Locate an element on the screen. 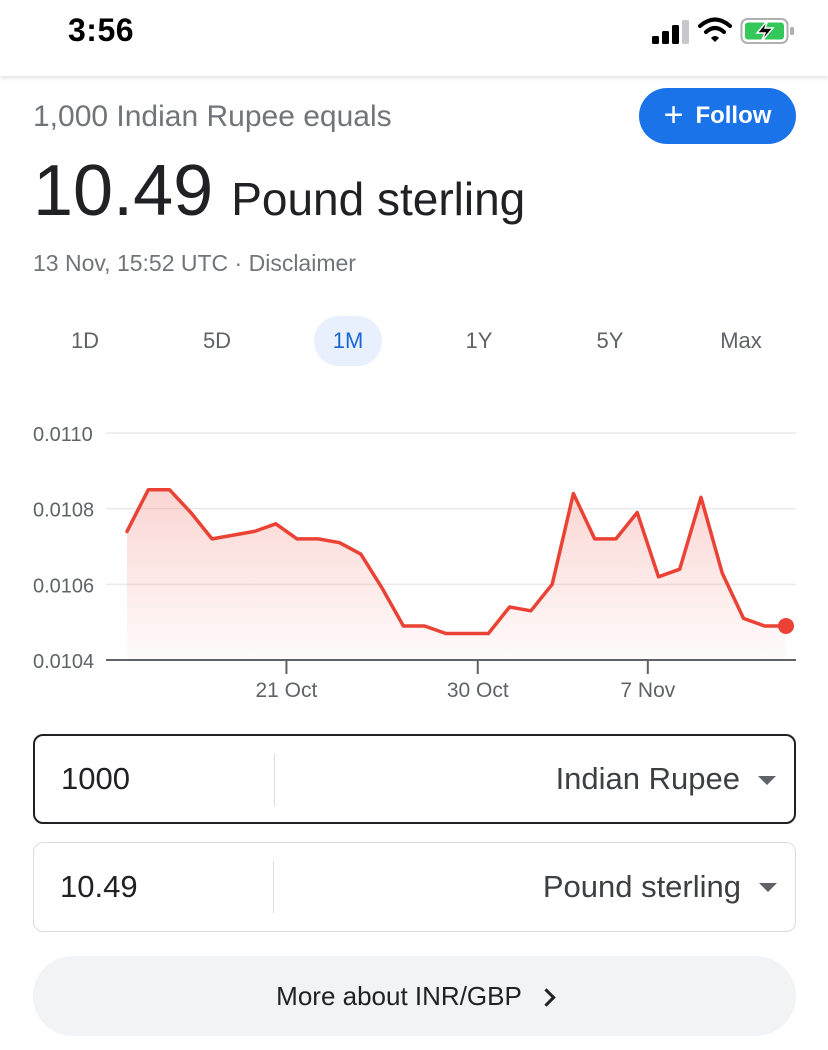 Image resolution: width=828 pixels, height=1050 pixels. tab-max: Max is located at coordinates (741, 340).